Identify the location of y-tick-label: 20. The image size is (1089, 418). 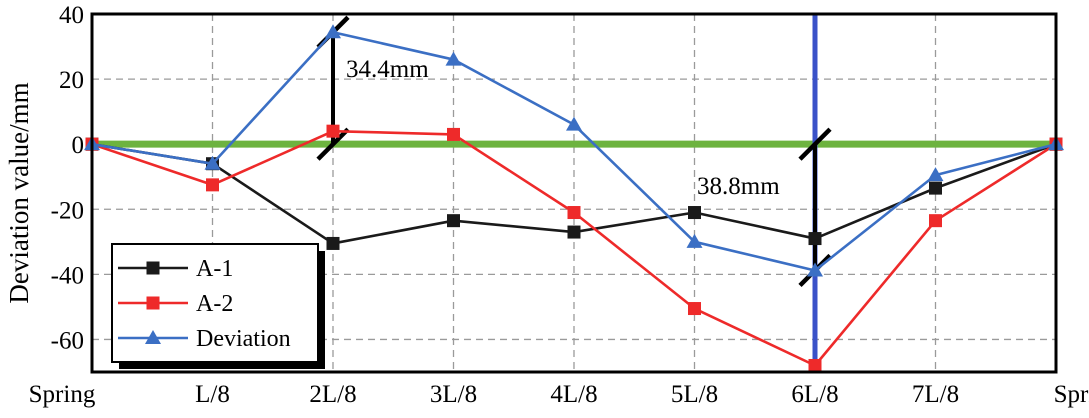
(71, 80).